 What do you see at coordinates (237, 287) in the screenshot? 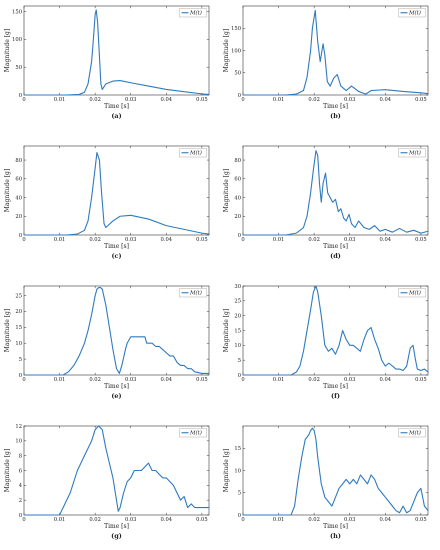
I see `y-tick-label: 30` at bounding box center [237, 287].